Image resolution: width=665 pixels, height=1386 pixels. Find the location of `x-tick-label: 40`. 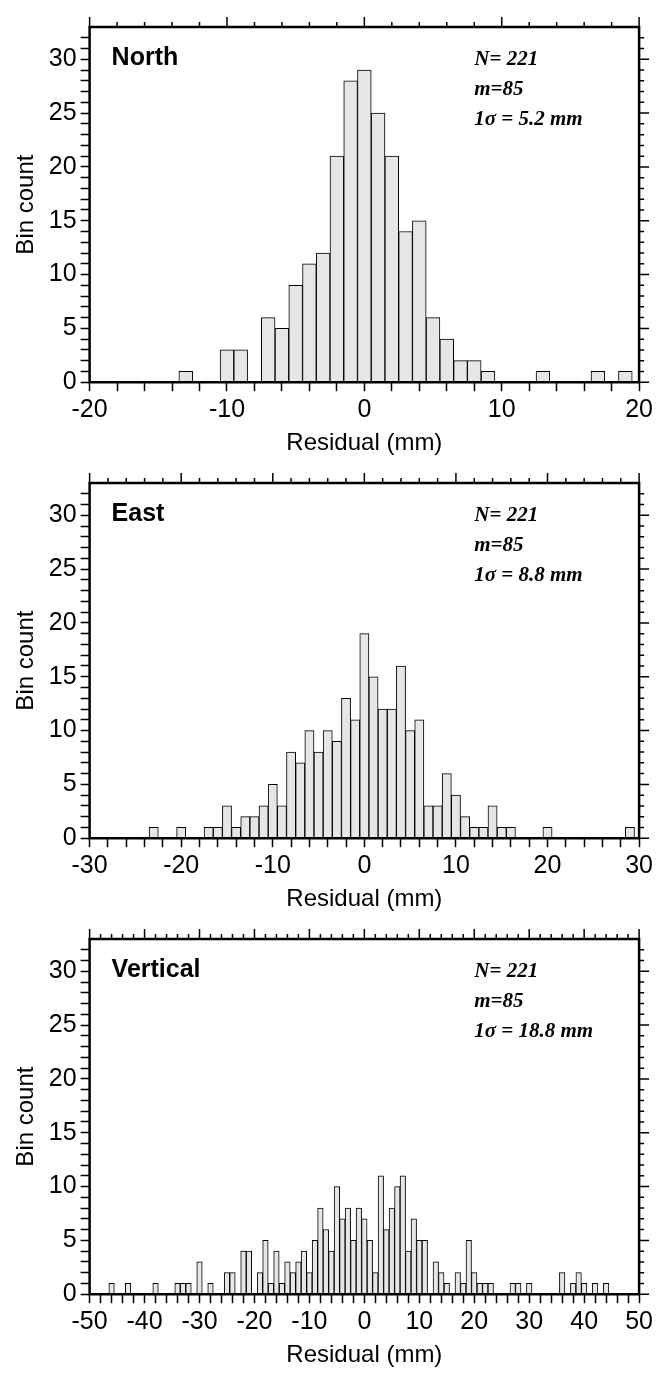

x-tick-label: 40 is located at coordinates (584, 1320).